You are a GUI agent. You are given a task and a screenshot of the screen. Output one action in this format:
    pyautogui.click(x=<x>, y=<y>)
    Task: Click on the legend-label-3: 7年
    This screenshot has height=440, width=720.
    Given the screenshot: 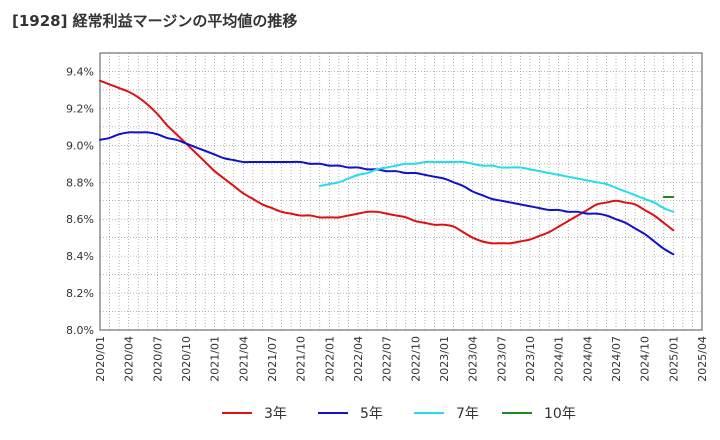 What is the action you would take?
    pyautogui.click(x=467, y=414)
    